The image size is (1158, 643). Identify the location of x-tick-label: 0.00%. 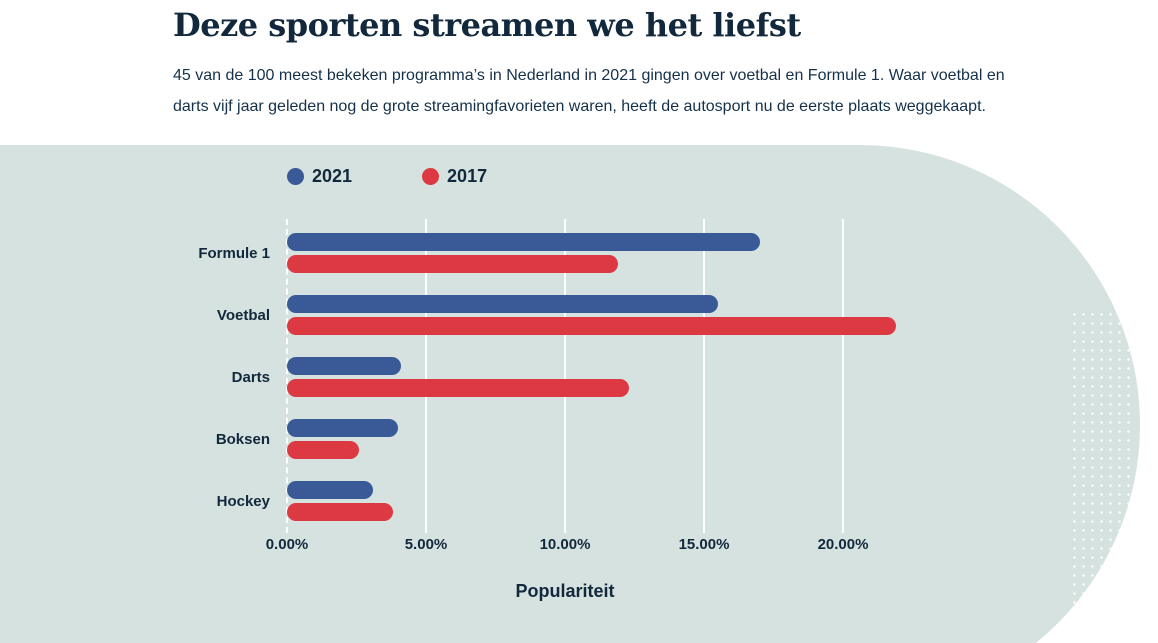
(287, 544).